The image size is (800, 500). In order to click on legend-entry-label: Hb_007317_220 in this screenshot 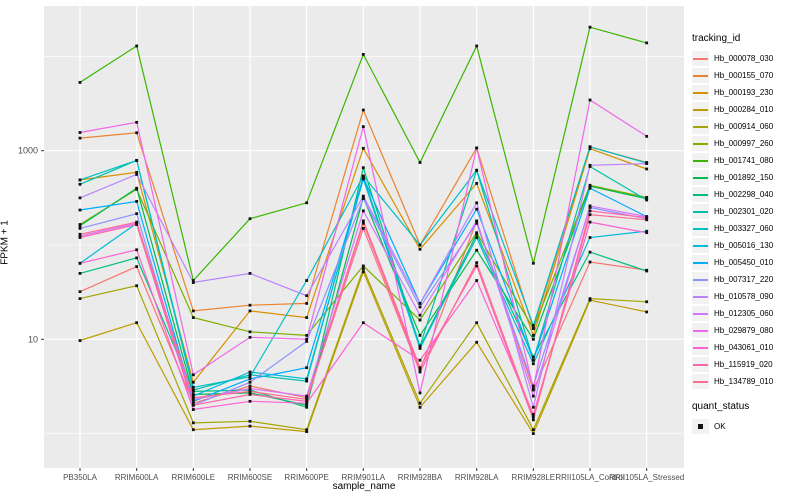, I will do `click(744, 279)`.